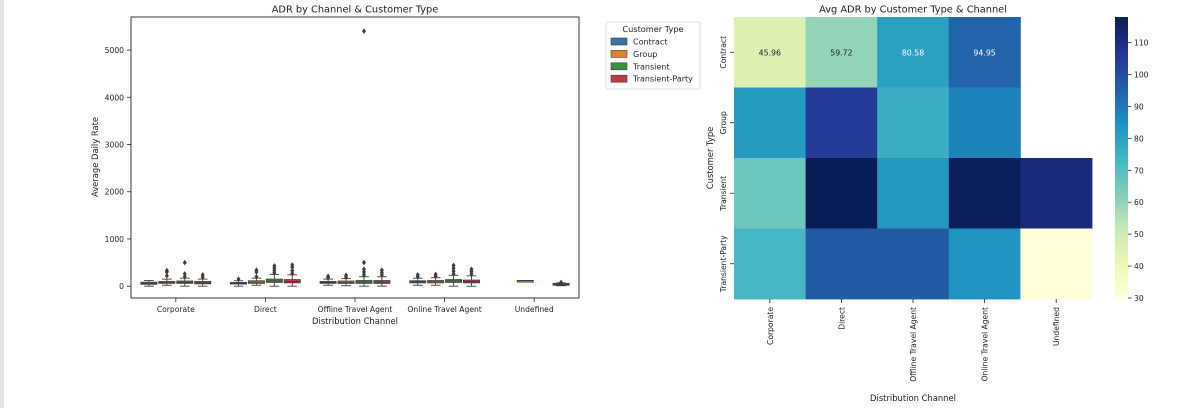 This screenshot has height=408, width=1189. What do you see at coordinates (723, 122) in the screenshot?
I see `heatmap-y-tick-label: Group` at bounding box center [723, 122].